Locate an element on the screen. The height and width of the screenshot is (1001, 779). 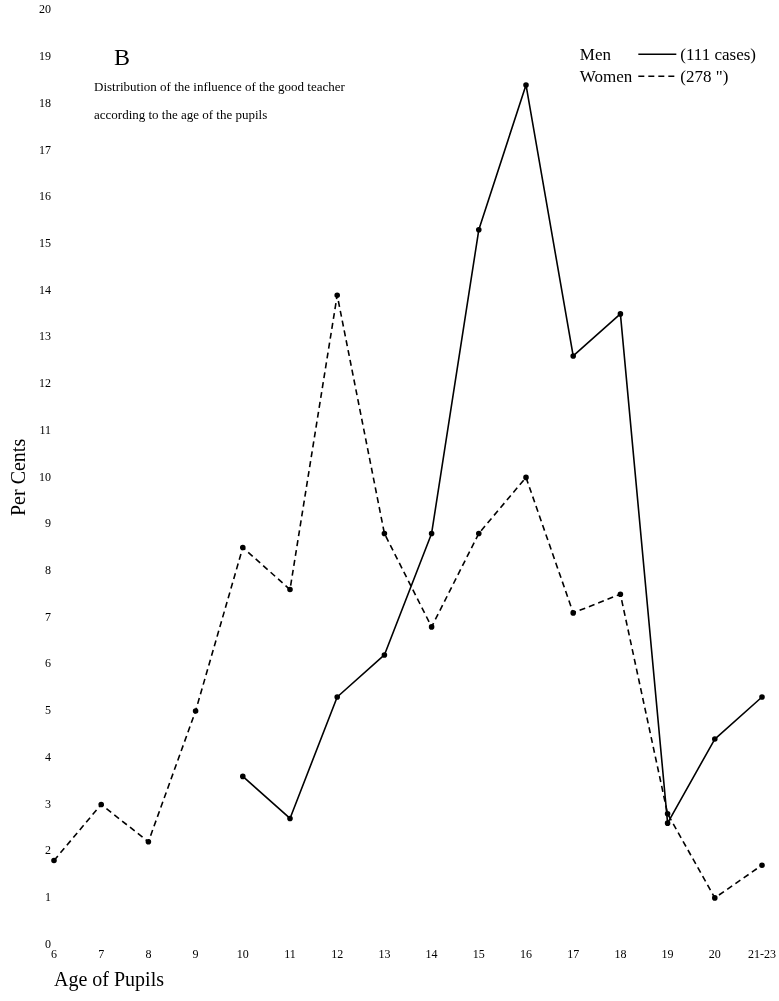
x-tick-label: 7 is located at coordinates (101, 953).